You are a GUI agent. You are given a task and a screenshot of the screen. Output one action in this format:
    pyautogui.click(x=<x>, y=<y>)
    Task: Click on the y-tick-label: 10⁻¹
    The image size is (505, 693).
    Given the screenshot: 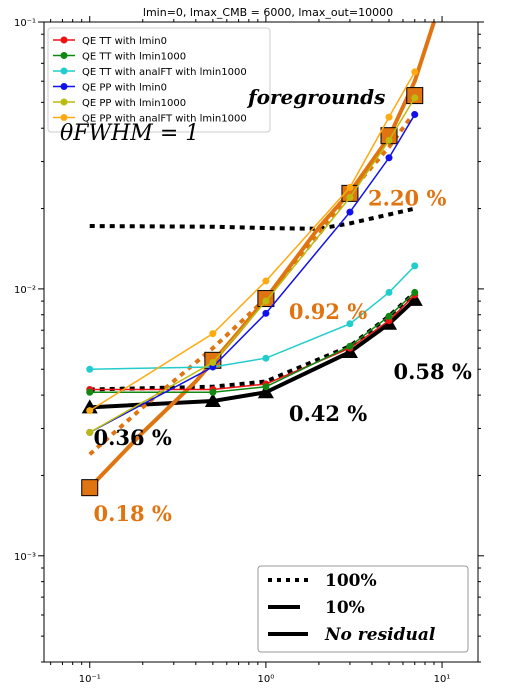 What is the action you would take?
    pyautogui.click(x=25, y=23)
    